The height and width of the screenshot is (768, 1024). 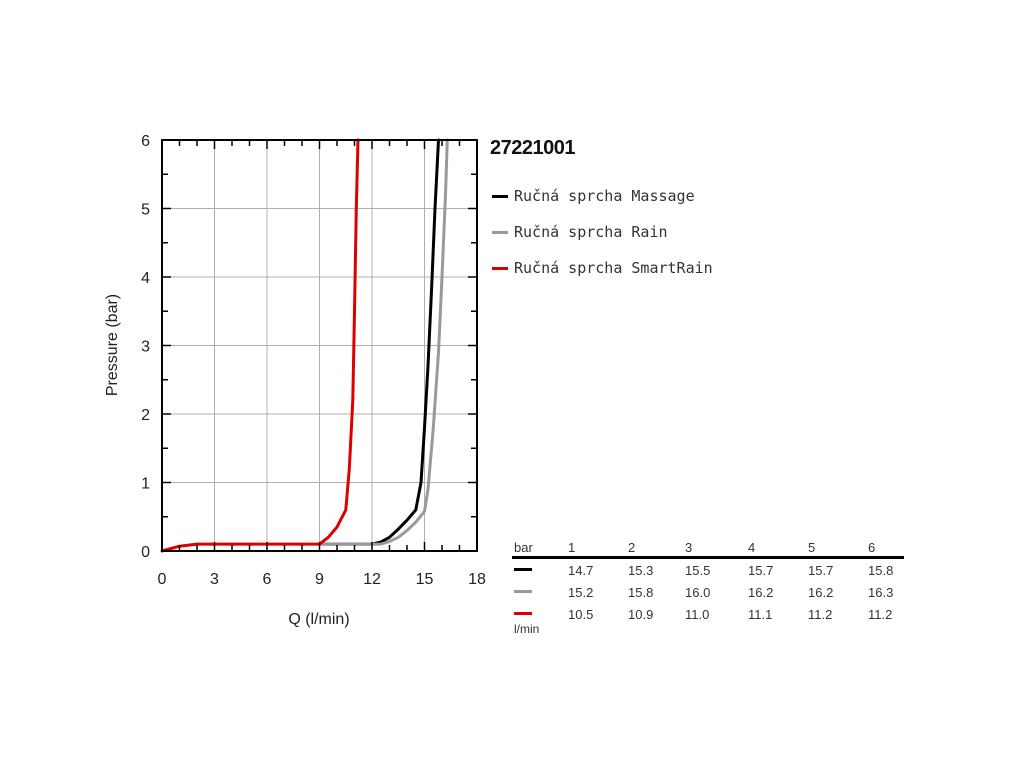 What do you see at coordinates (689, 547) in the screenshot?
I see `table-column-header: 3` at bounding box center [689, 547].